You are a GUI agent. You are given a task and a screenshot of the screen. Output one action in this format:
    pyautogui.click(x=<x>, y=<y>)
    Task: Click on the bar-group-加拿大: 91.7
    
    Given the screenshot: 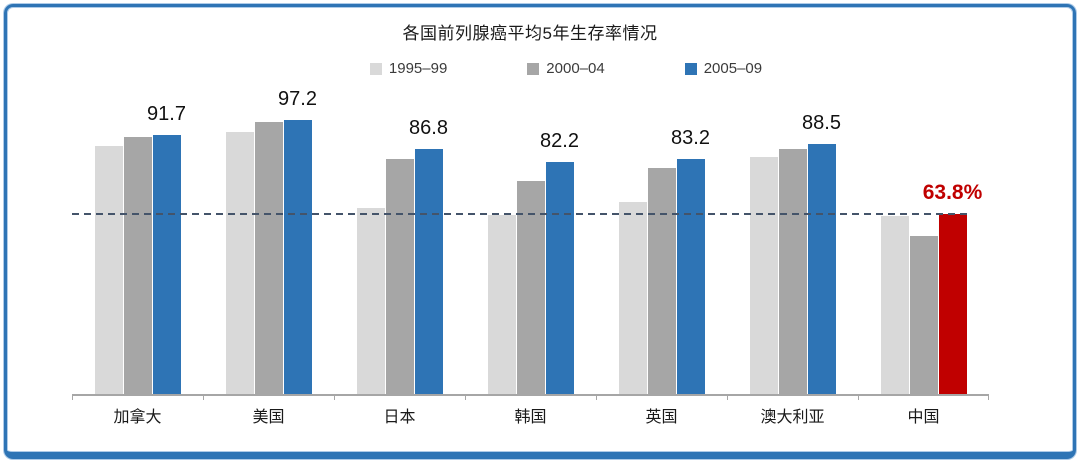 What is the action you would take?
    pyautogui.click(x=137, y=248)
    